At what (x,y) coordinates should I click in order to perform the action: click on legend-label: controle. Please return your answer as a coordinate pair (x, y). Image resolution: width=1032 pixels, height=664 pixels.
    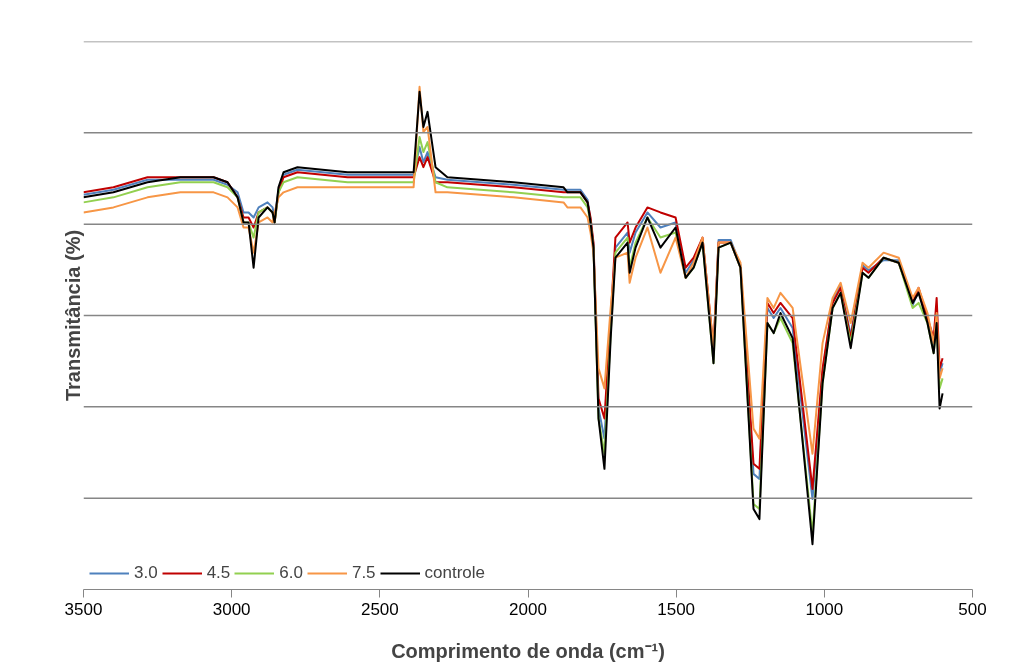
    Looking at the image, I should click on (455, 573).